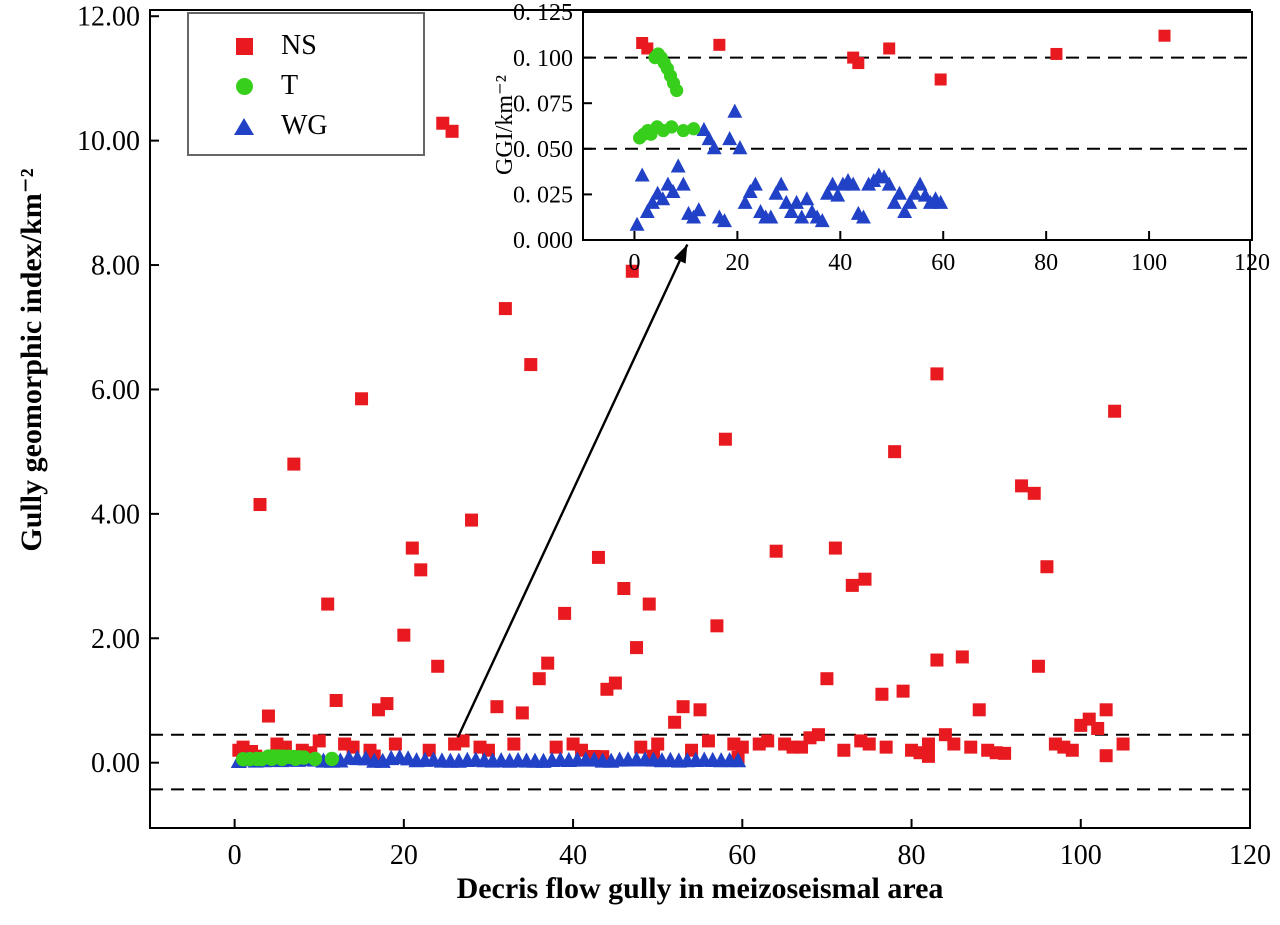  Describe the element at coordinates (840, 263) in the screenshot. I see `inset-plot-x-tick-label: 40` at that location.